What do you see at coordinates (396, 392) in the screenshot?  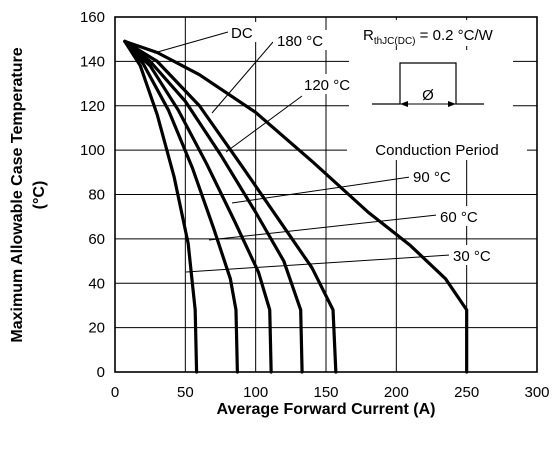 I see `x-tick-label: 200` at bounding box center [396, 392].